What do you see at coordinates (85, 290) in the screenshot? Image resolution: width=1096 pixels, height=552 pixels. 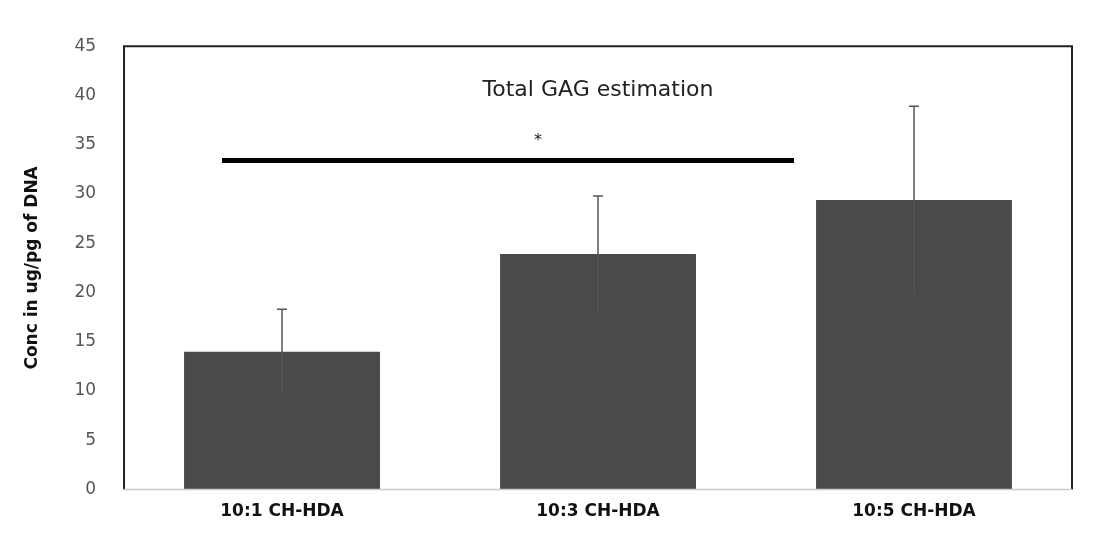 I see `y-tick-label: 20` at bounding box center [85, 290].